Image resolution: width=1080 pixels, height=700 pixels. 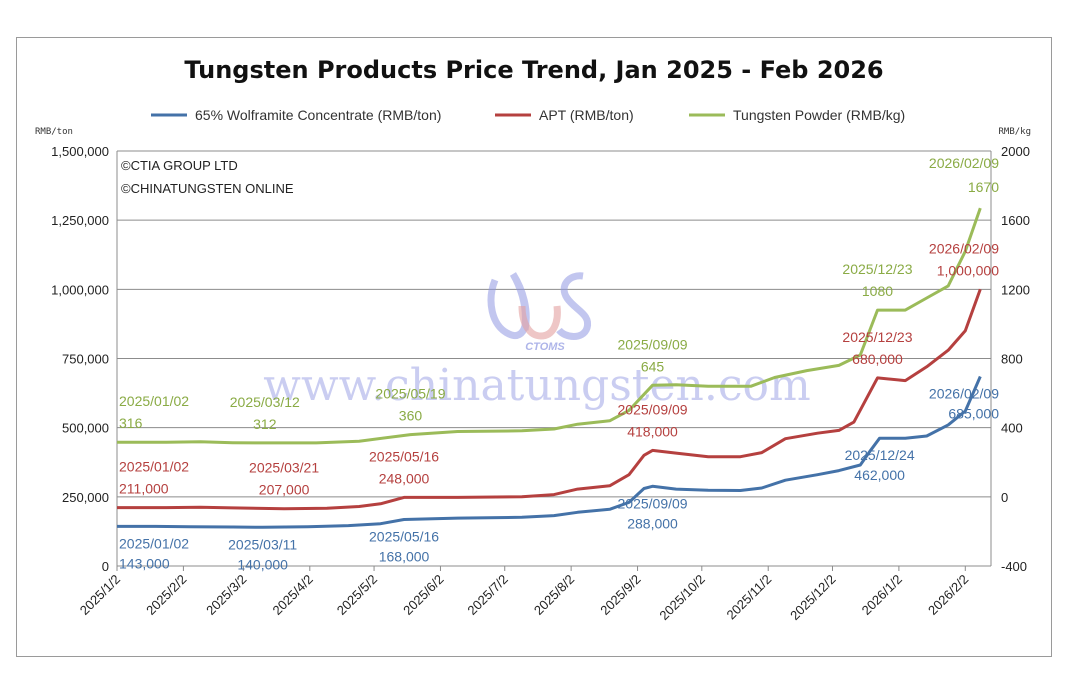 I want to click on x-tick-label: 2025/6/2, so click(x=423, y=595).